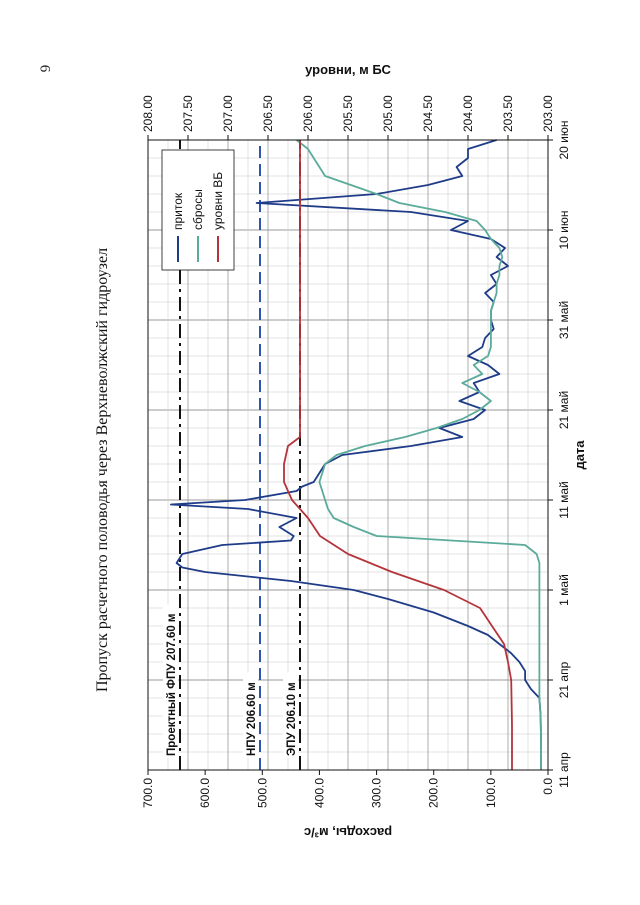 This screenshot has height=905, width=640. I want to click on x-tick-label: 1 май, so click(564, 590).